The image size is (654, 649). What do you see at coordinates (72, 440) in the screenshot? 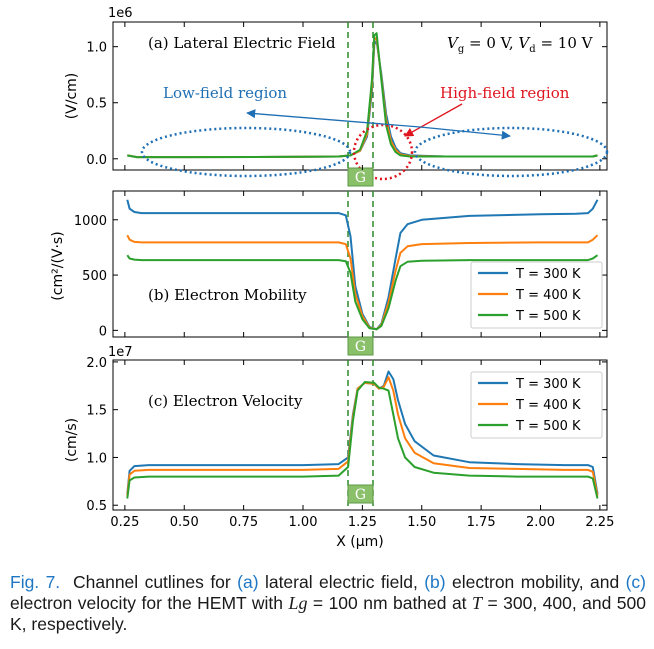
I see `panel-c-ylabel: (cm/s)` at bounding box center [72, 440].